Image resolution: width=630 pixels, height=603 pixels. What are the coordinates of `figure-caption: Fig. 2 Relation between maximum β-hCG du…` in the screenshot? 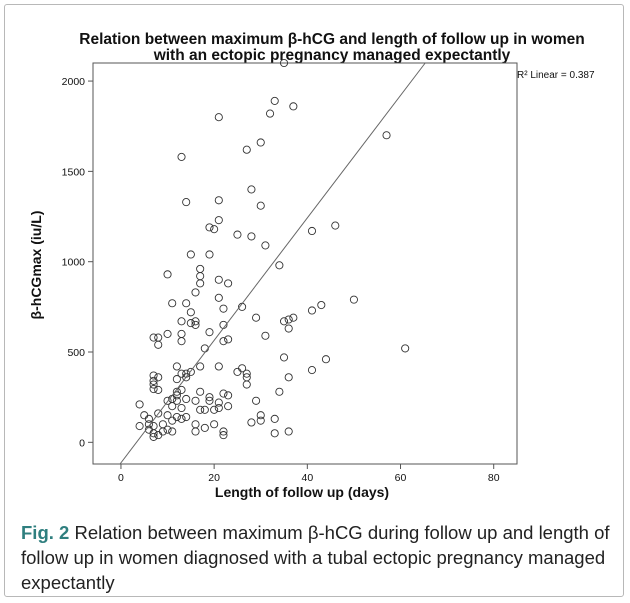 It's located at (316, 557).